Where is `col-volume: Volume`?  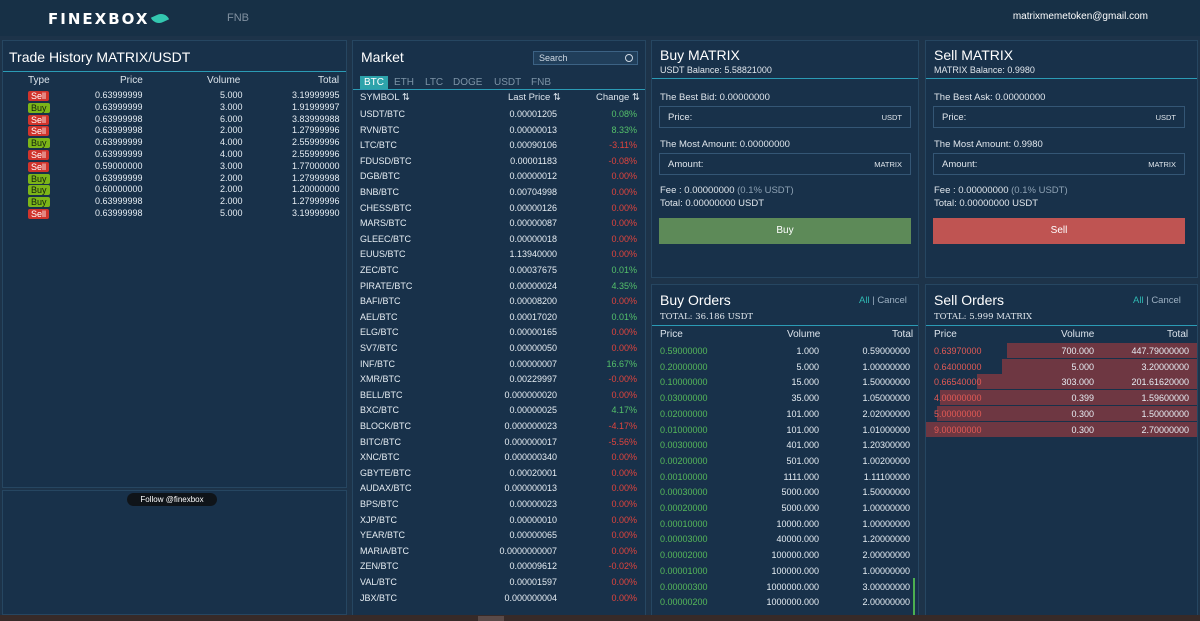
col-volume: Volume is located at coordinates (224, 80).